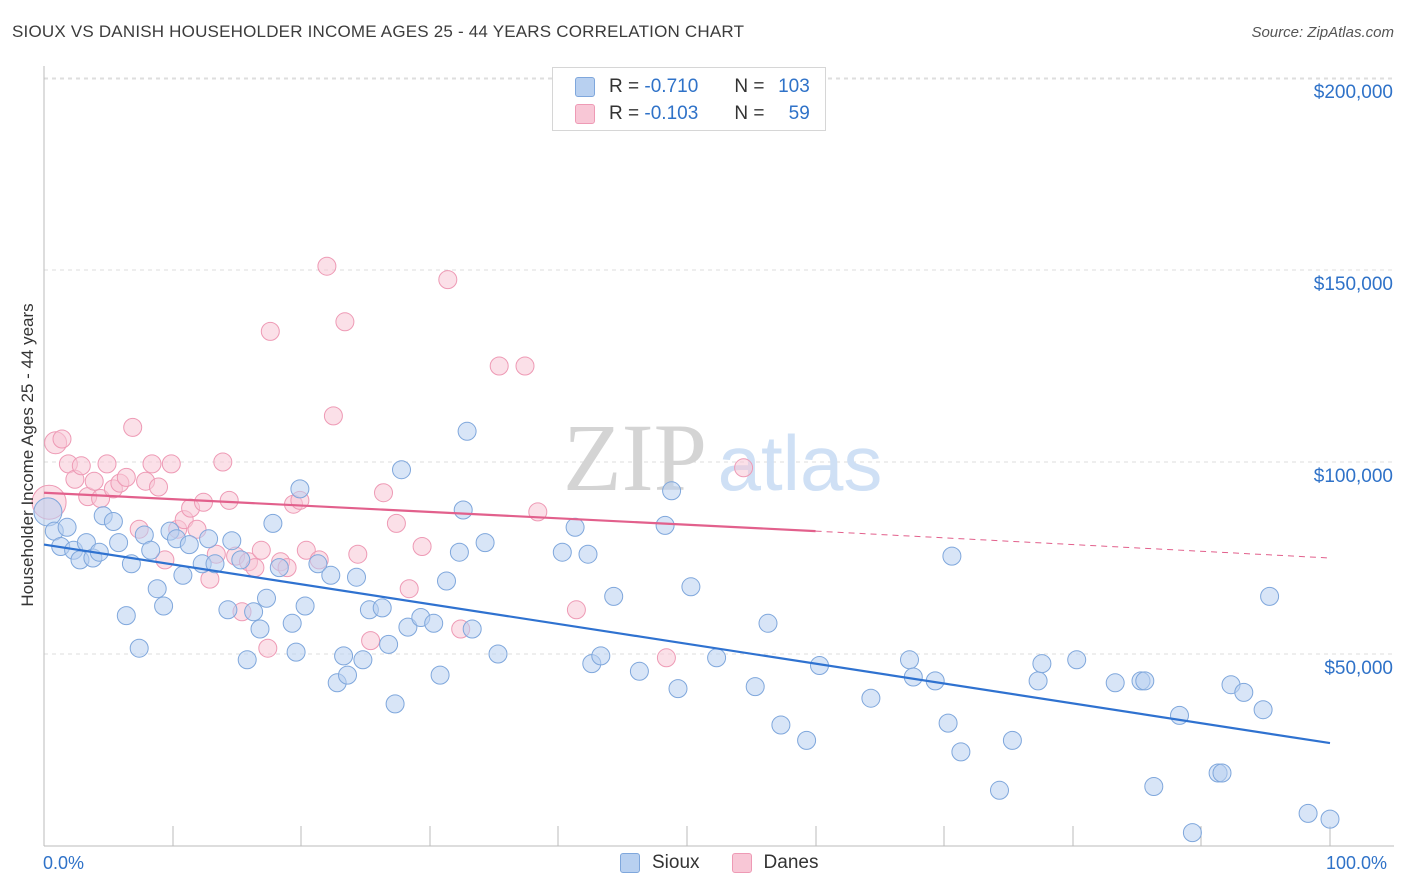 Image resolution: width=1406 pixels, height=892 pixels. What do you see at coordinates (27, 455) in the screenshot?
I see `y-axis-label: Householder Income Ages 25 - 44 years` at bounding box center [27, 455].